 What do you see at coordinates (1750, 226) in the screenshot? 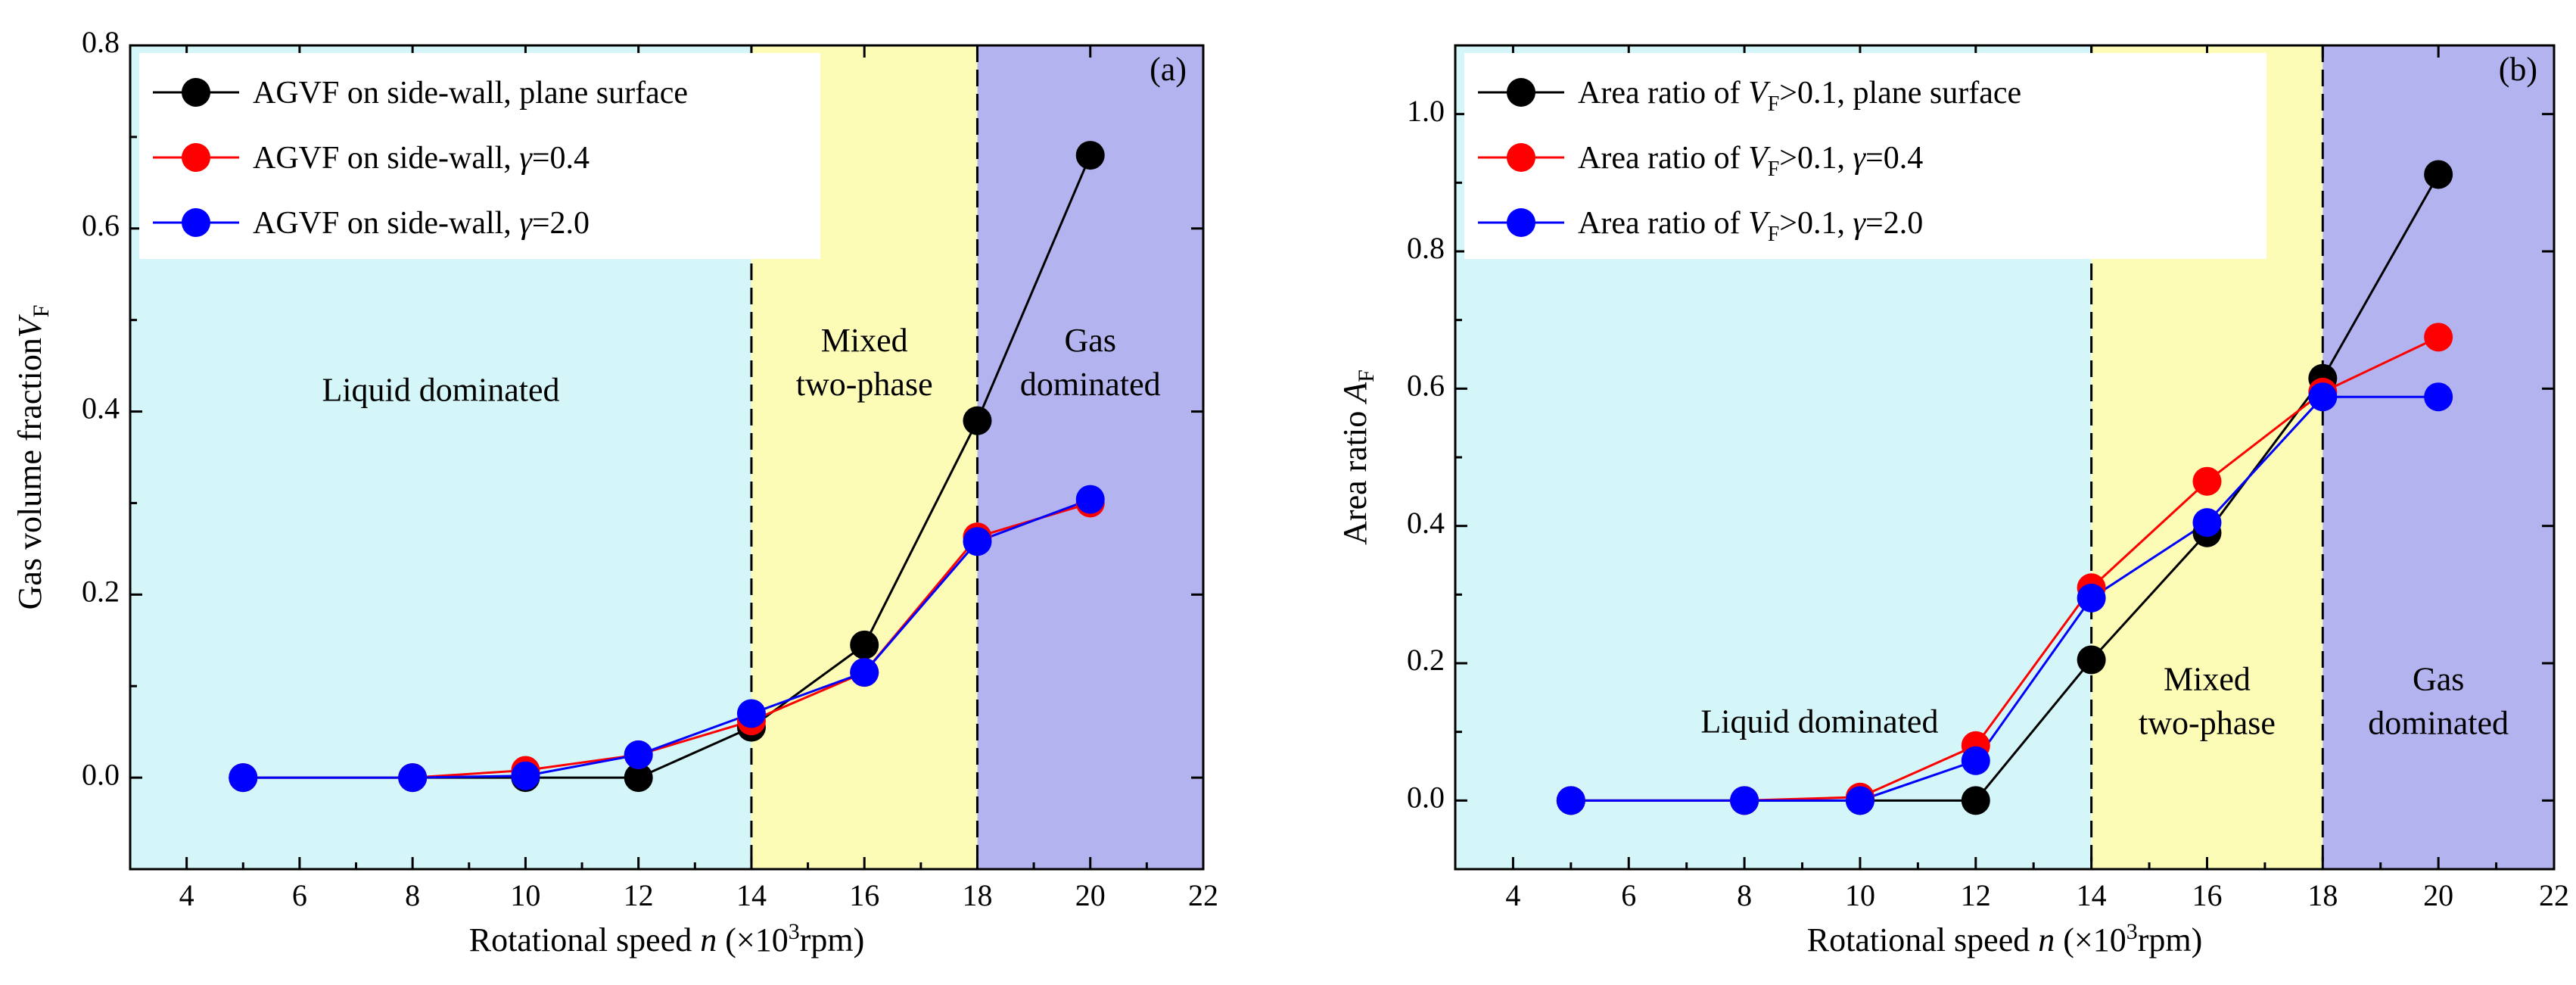
I see `legend-entry: Area ratio of VF>0.1, γ=2.0` at bounding box center [1750, 226].